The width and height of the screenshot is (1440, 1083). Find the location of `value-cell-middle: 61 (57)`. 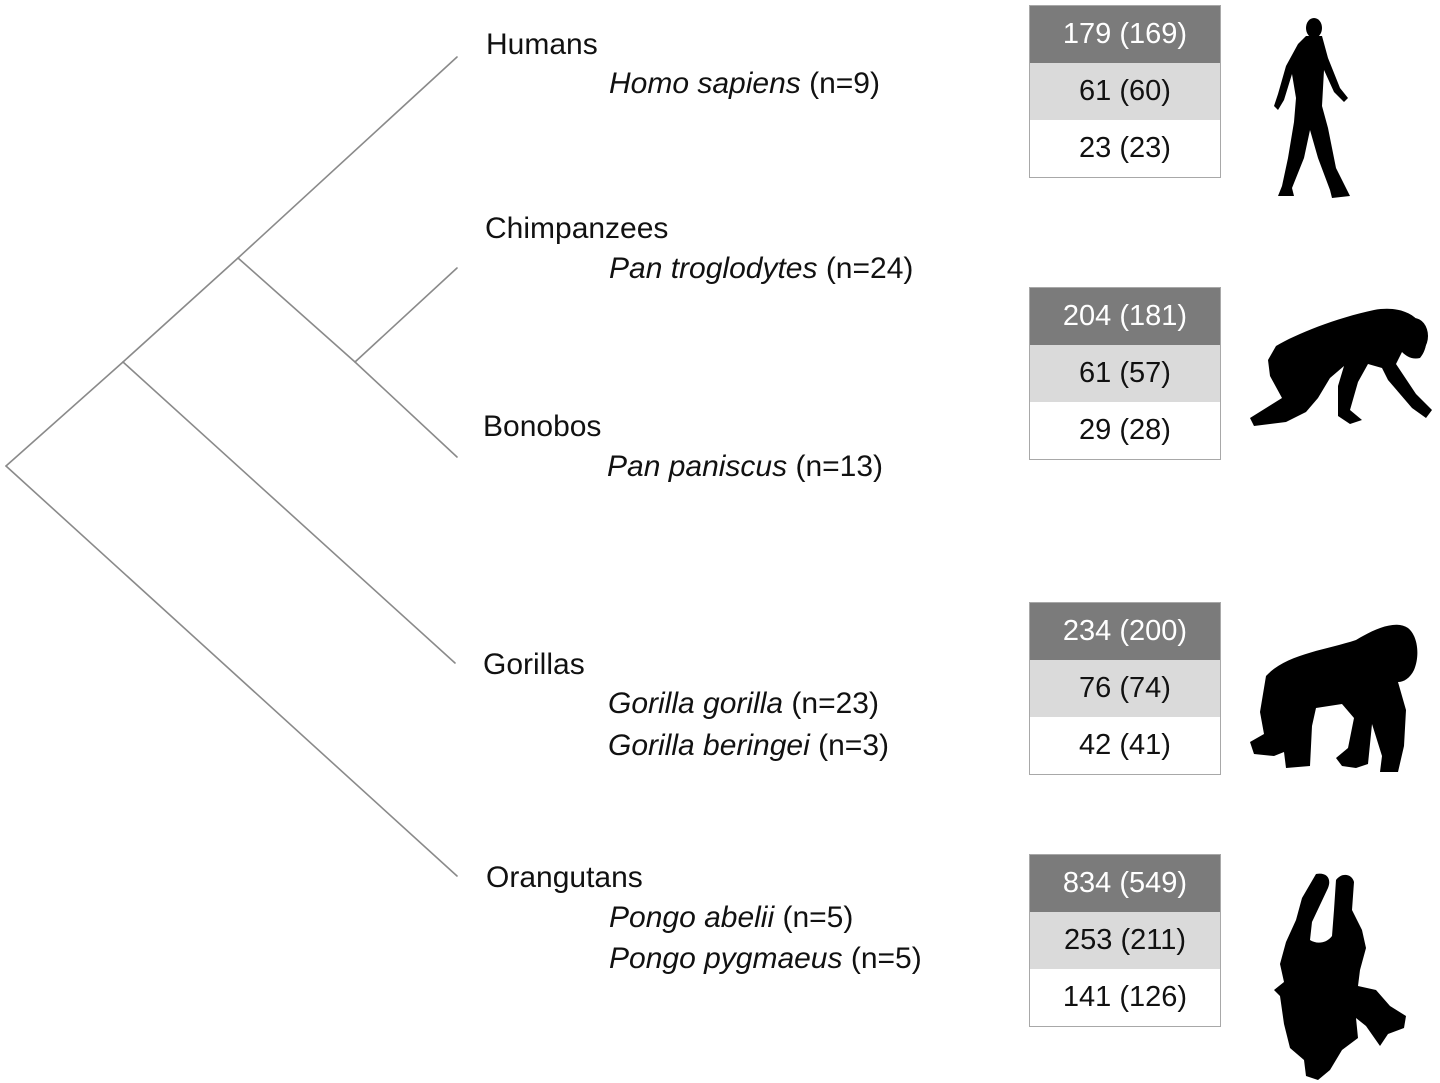

value-cell-middle: 61 (57) is located at coordinates (1125, 373).